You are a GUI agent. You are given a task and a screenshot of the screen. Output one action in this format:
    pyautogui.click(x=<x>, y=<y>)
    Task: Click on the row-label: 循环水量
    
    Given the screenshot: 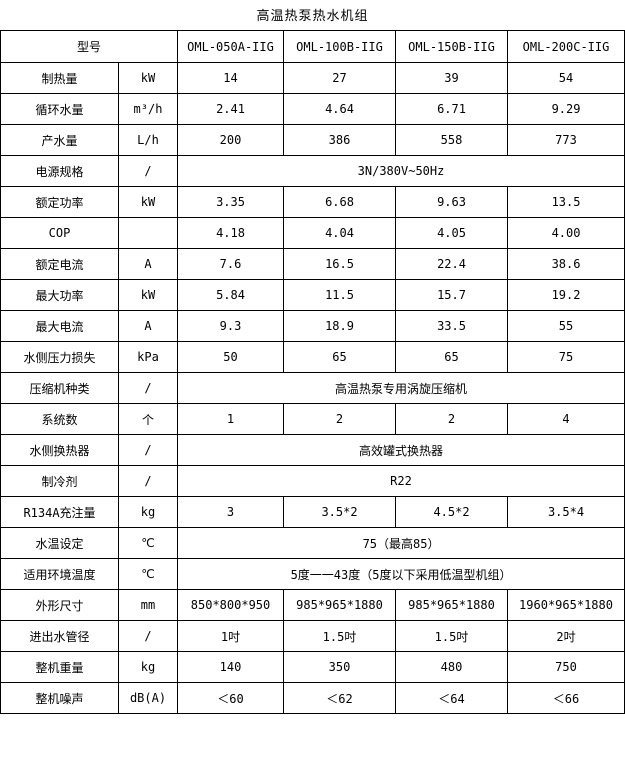 What is the action you would take?
    pyautogui.click(x=59, y=109)
    